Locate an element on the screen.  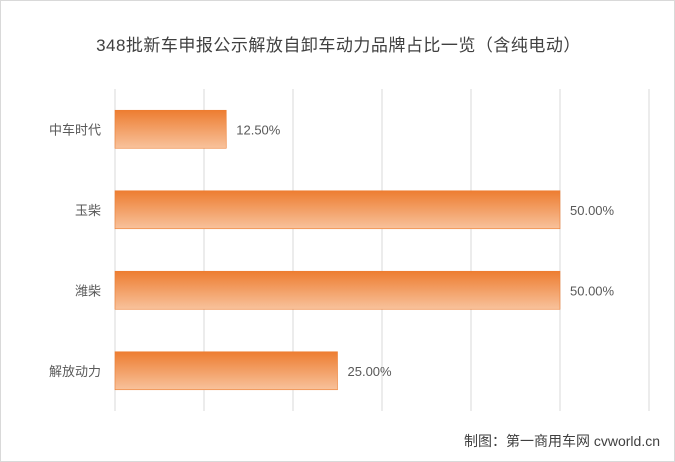
source-credit: 制图：第一商用车网 cvworld.cn is located at coordinates (561, 441).